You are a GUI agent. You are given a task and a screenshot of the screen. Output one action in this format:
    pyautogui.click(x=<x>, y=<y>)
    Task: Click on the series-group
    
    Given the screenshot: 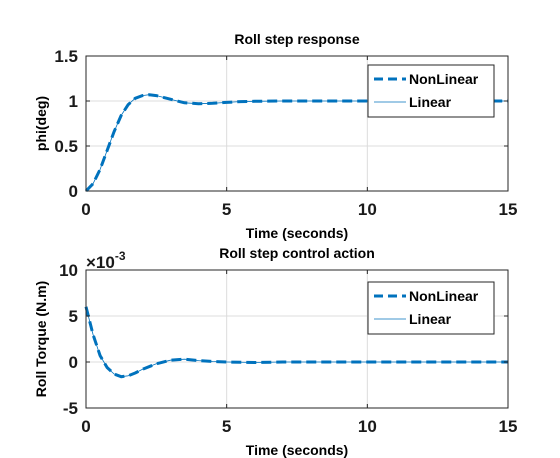 What is the action you would take?
    pyautogui.click(x=296, y=342)
    